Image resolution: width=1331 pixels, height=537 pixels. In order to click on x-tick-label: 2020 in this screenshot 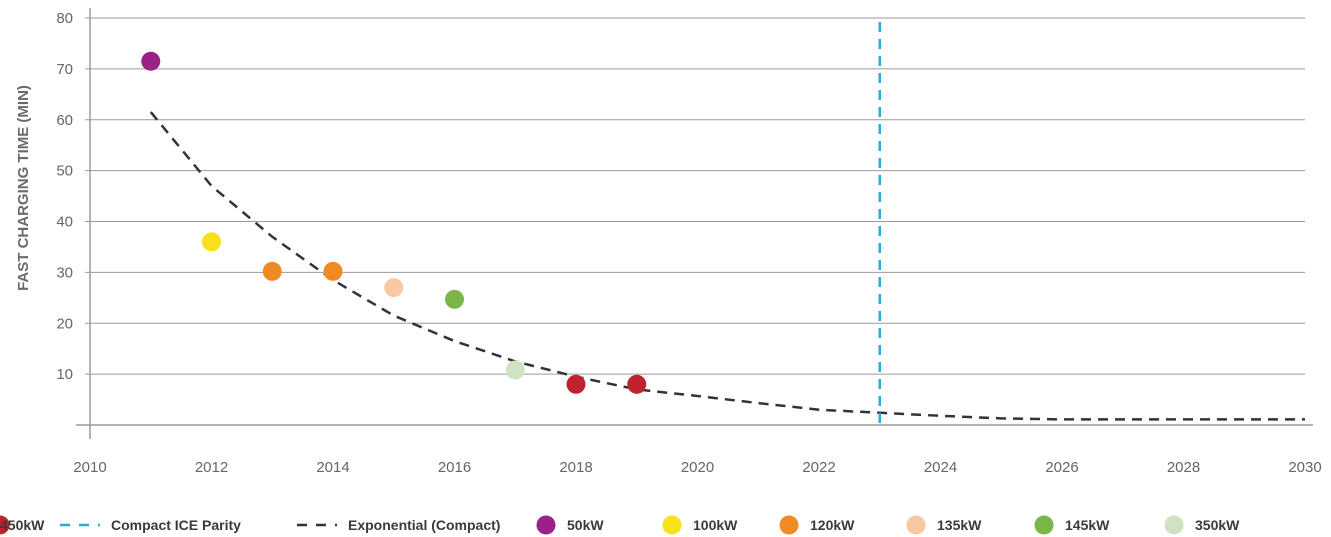, I will do `click(697, 467)`.